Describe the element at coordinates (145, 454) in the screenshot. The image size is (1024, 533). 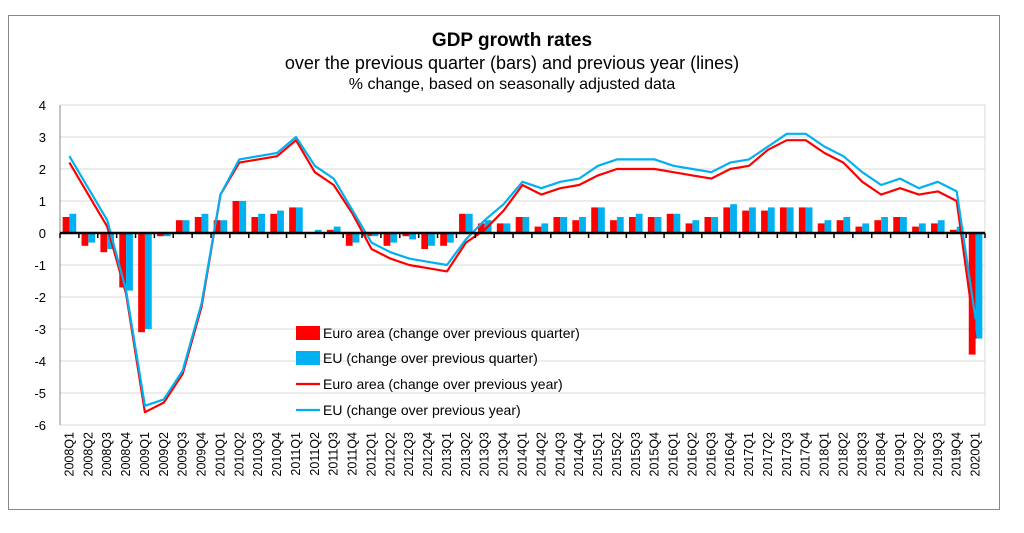
I see `x-tick-label: 2009Q1` at that location.